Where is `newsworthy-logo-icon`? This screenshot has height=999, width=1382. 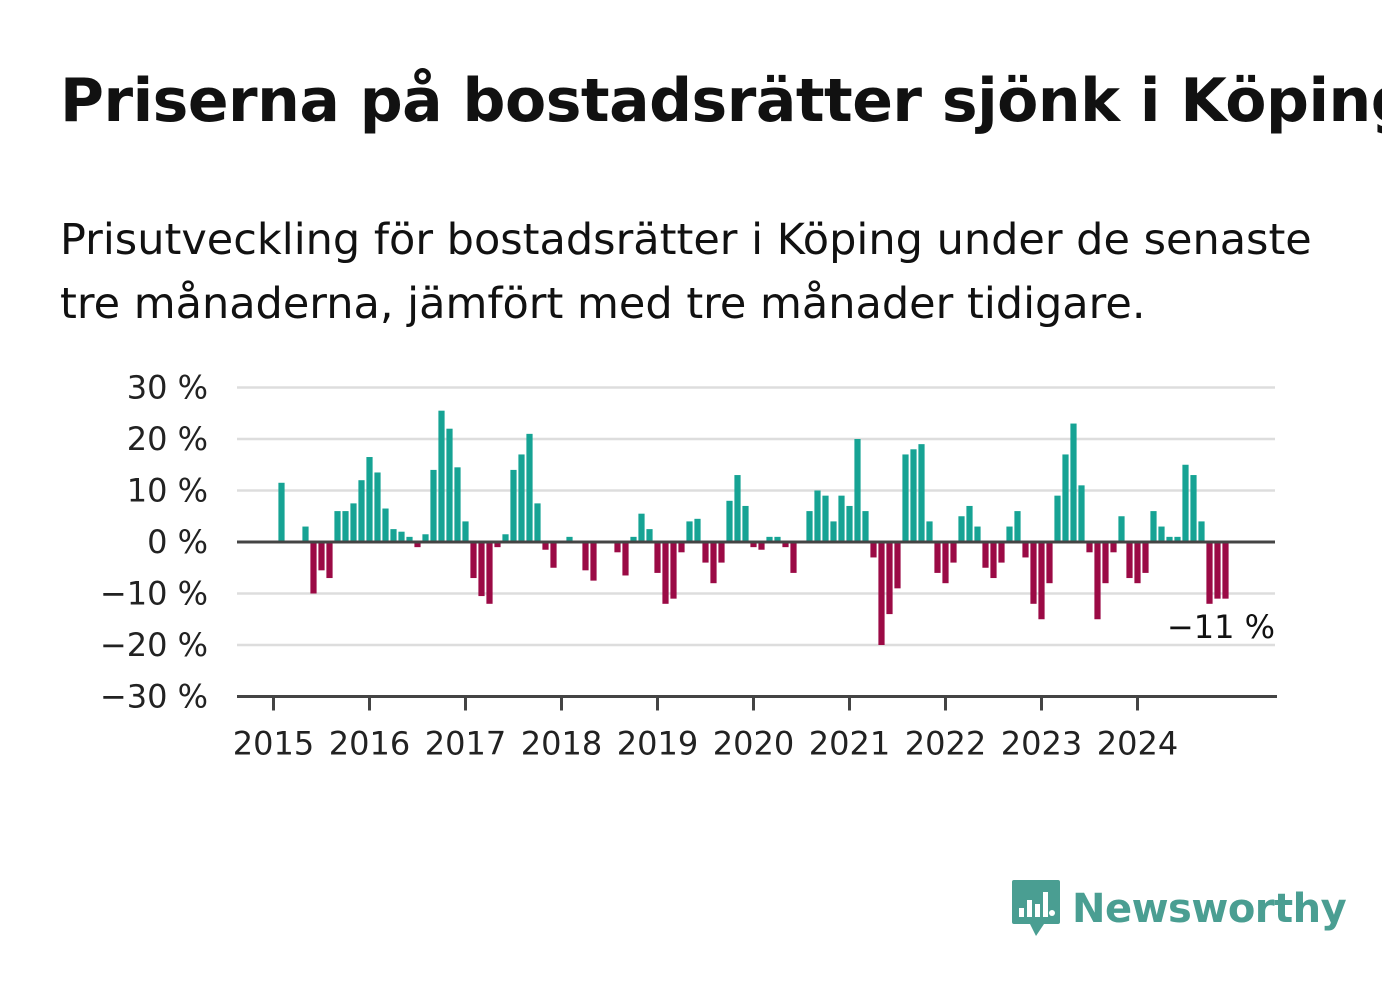 newsworthy-logo-icon is located at coordinates (1036, 908).